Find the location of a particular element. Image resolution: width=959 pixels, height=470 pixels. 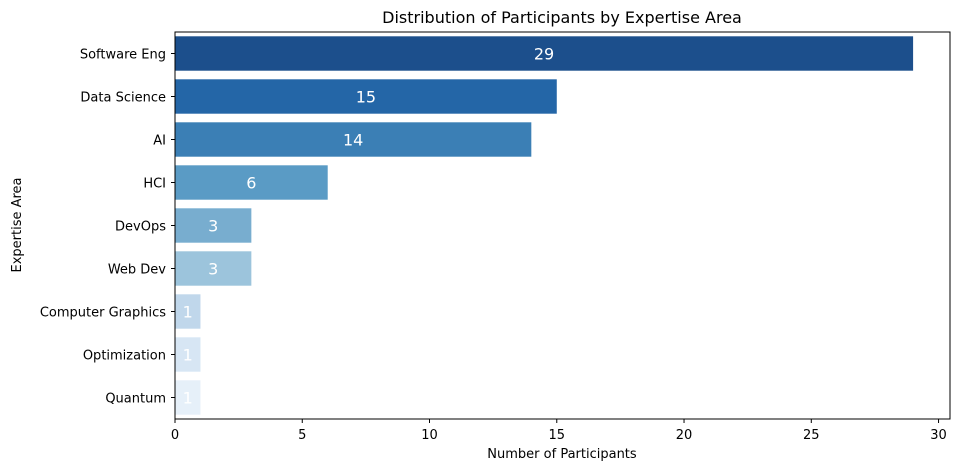

data-label-1: 15 is located at coordinates (366, 97).